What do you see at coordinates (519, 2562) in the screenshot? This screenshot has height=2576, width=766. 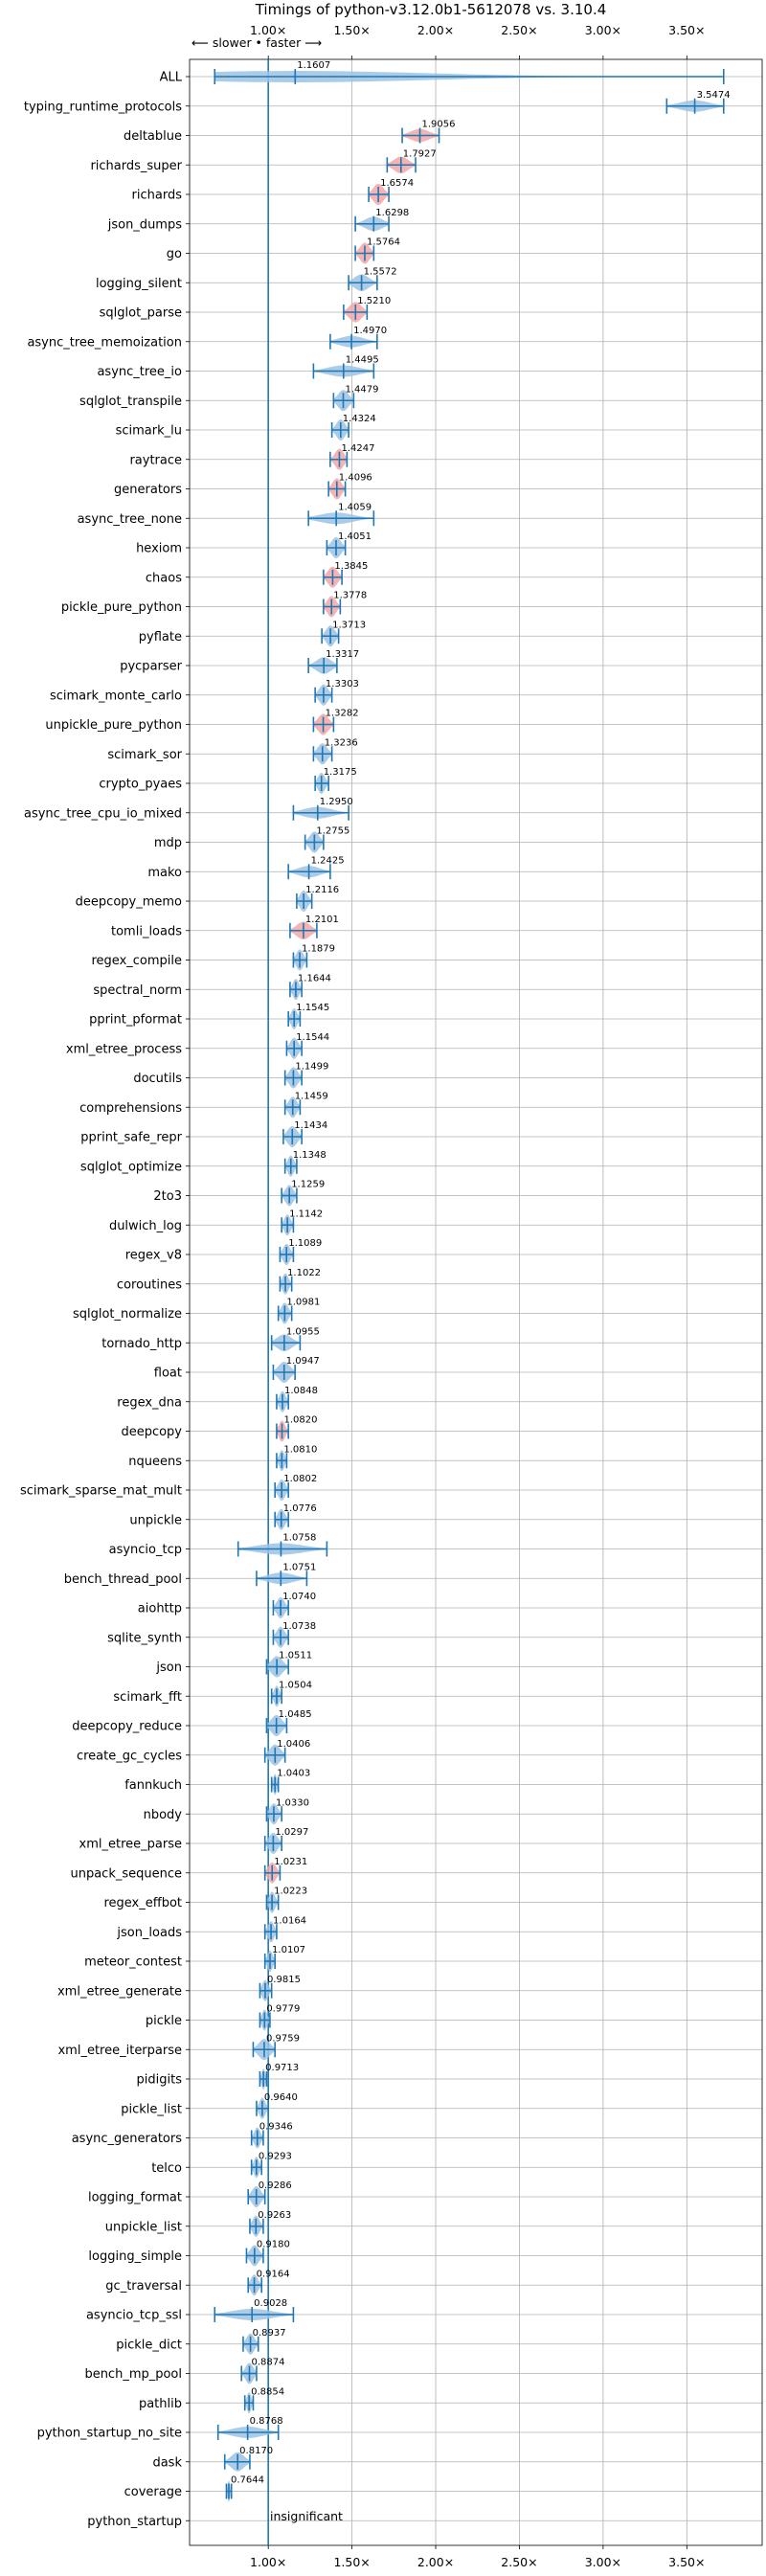 I see `x-tick-label-bottom: 2.50×` at bounding box center [519, 2562].